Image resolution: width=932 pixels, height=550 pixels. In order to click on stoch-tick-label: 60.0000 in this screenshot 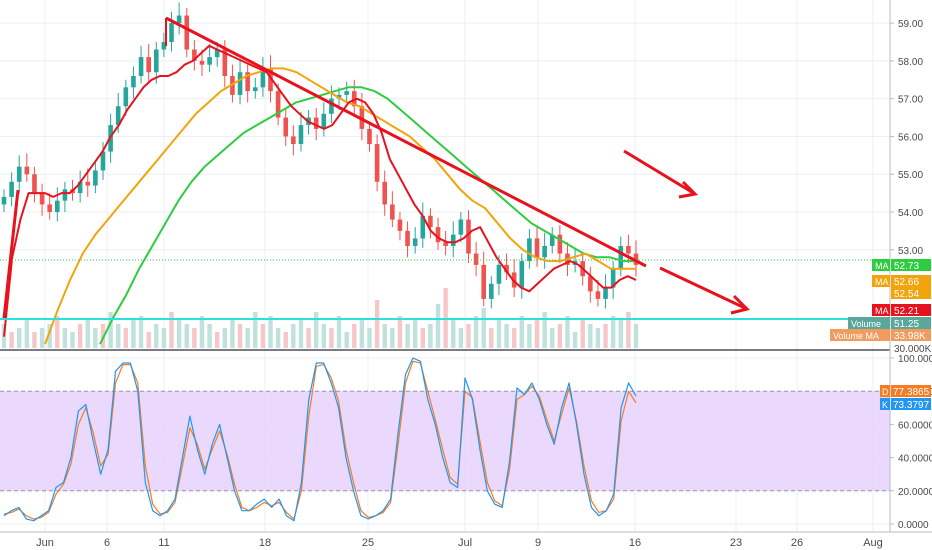, I will do `click(915, 425)`.